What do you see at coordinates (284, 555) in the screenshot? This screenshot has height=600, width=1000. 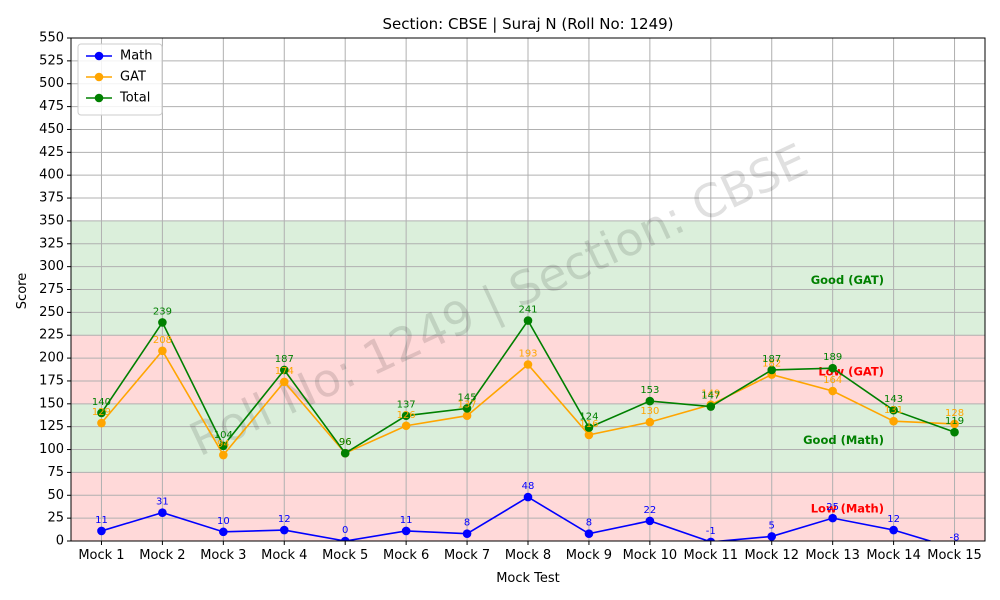 I see `x-tick-label: Mock 4` at bounding box center [284, 555].